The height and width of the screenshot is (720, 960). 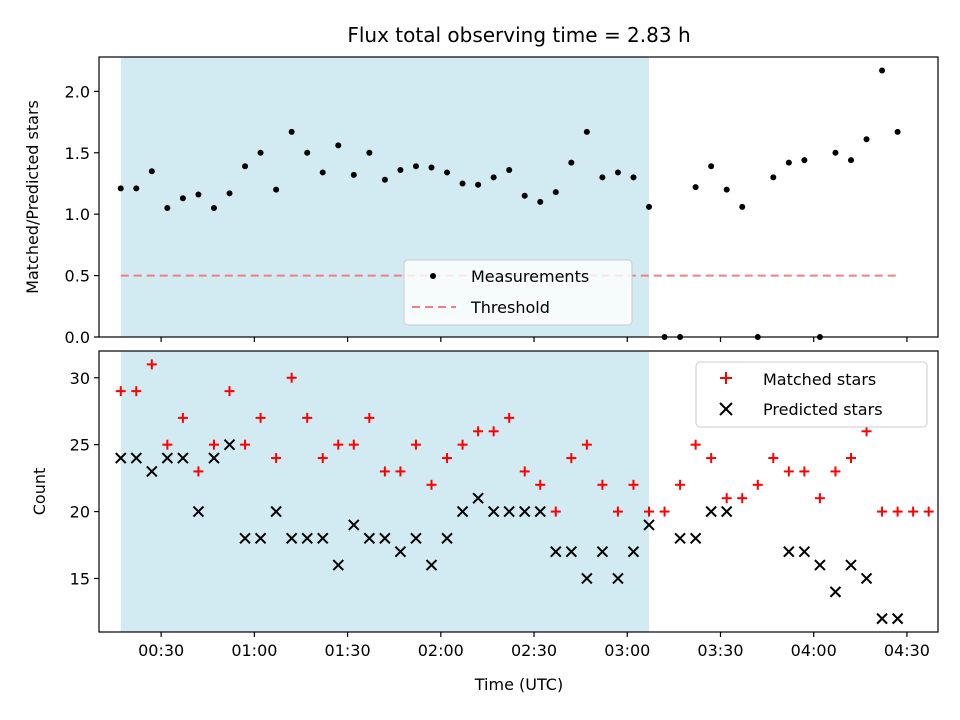 What do you see at coordinates (907, 650) in the screenshot?
I see `x-tick-label: 04:30` at bounding box center [907, 650].